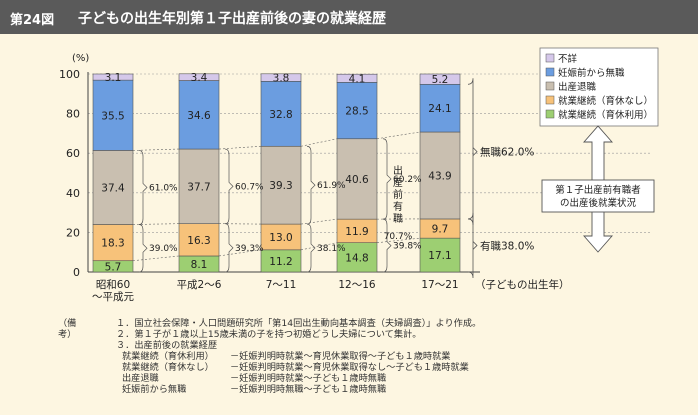  I want to click on bar-value-label: 37.4, so click(113, 188).